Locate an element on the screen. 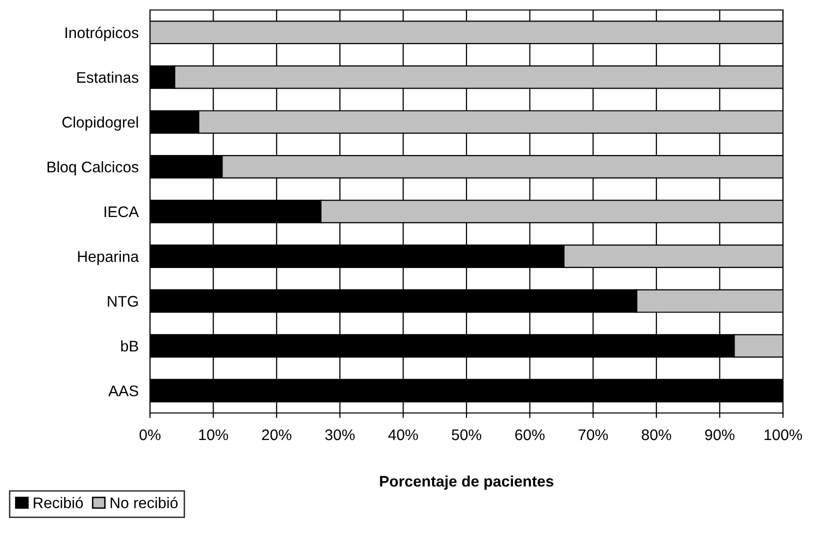 The width and height of the screenshot is (819, 535). x-tick-label: 0% is located at coordinates (150, 434).